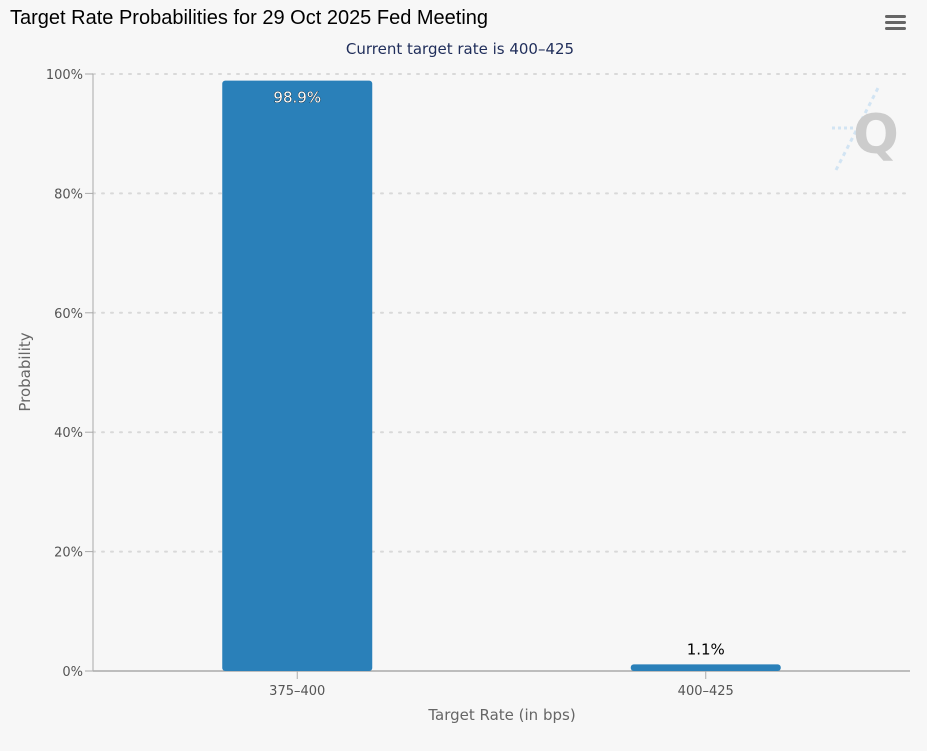 The height and width of the screenshot is (751, 927). I want to click on y-tick-label: 20%, so click(68, 553).